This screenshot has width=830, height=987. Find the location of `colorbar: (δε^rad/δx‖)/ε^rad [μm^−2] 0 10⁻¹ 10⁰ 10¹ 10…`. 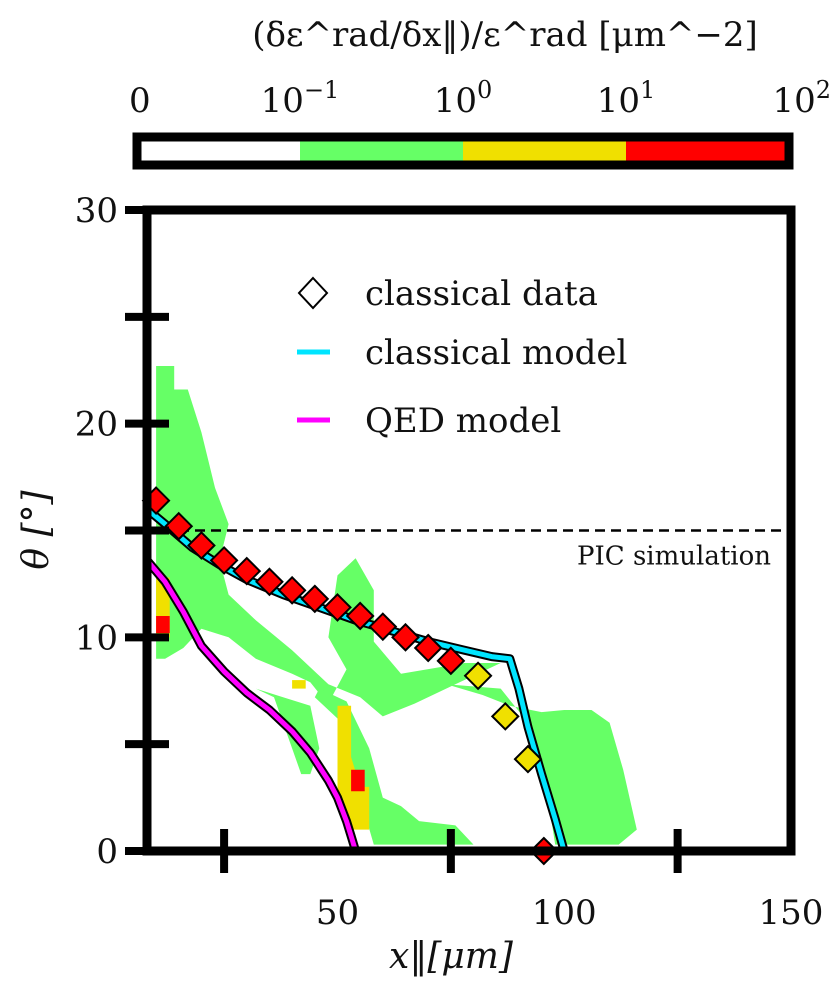

colorbar: (δε^rad/δx‖)/ε^rad [μm^−2] 0 10⁻¹ 10⁰ 10¹ 10… is located at coordinates (479, 92).